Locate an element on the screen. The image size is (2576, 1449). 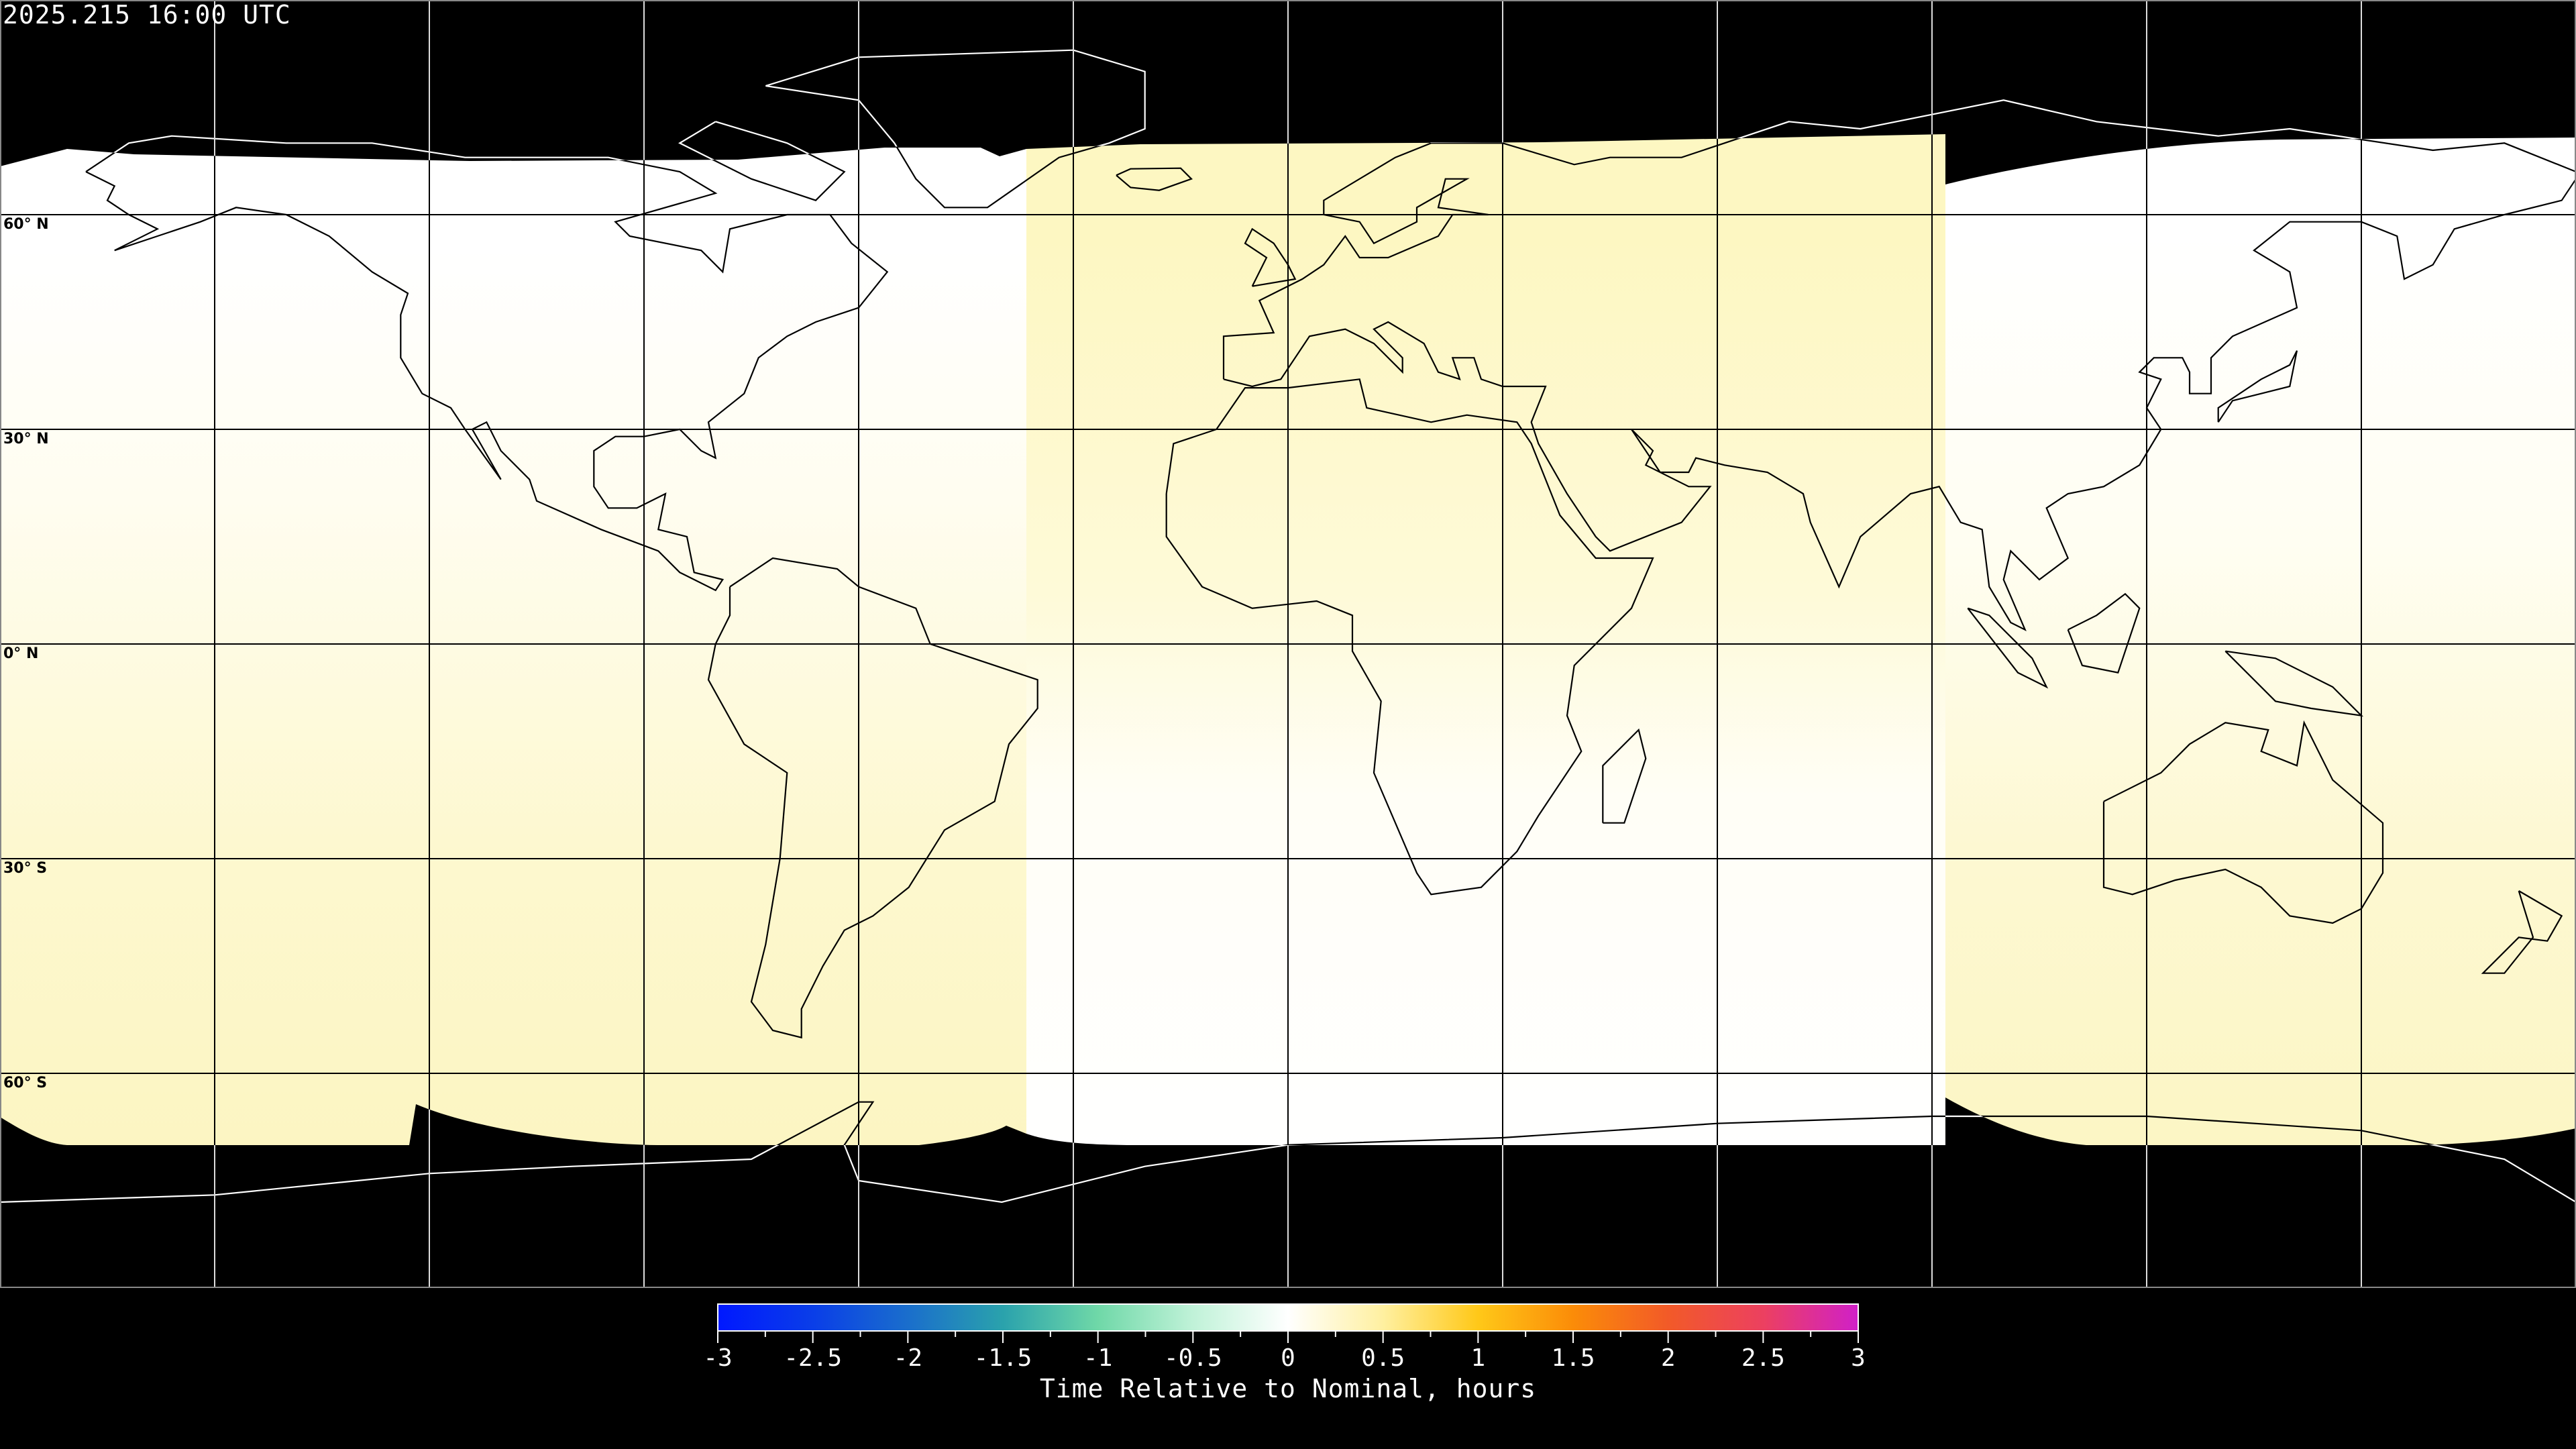
colorbar-tick-label: -1 is located at coordinates (1097, 1356).